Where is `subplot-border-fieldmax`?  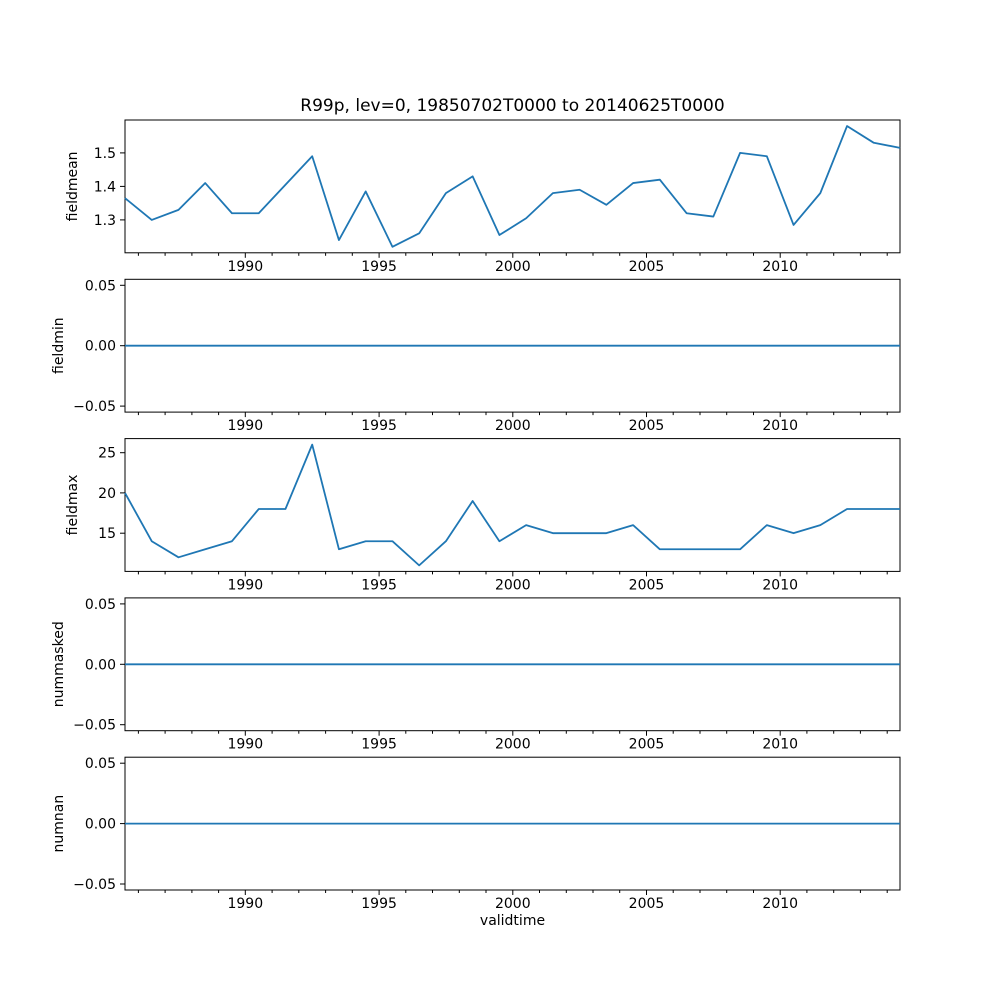 subplot-border-fieldmax is located at coordinates (512, 505).